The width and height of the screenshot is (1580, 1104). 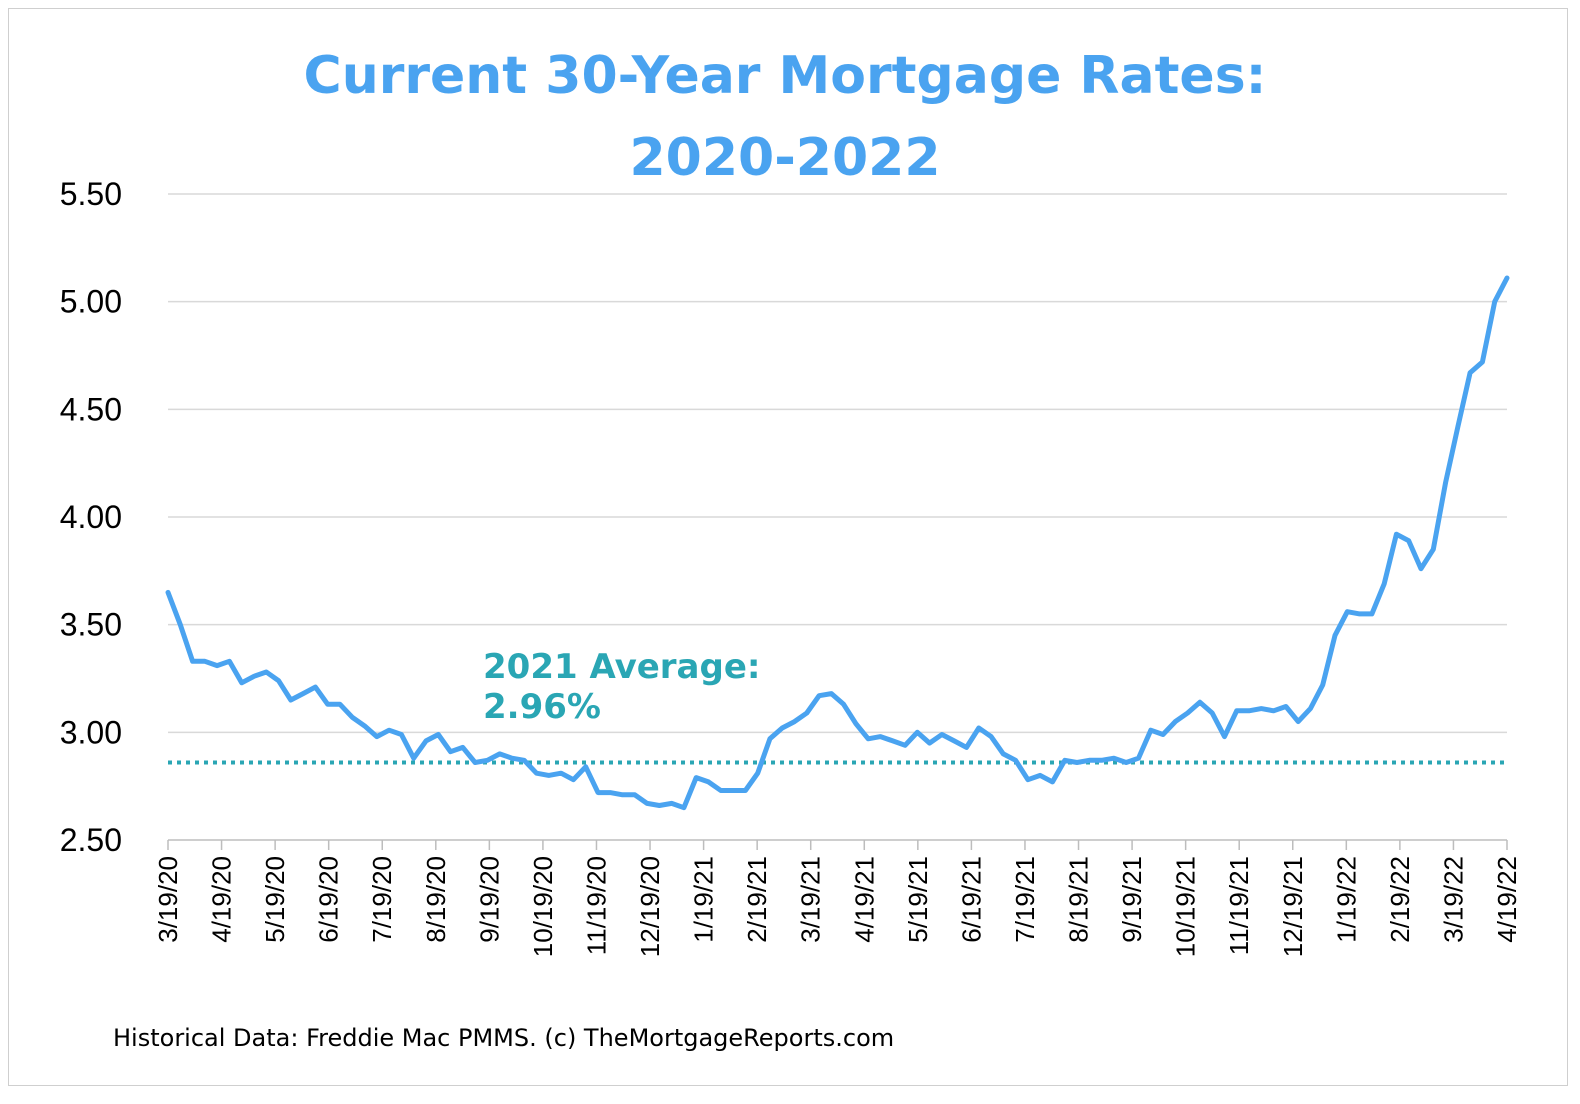 What do you see at coordinates (329, 899) in the screenshot?
I see `x-tick-label: 6/19/20` at bounding box center [329, 899].